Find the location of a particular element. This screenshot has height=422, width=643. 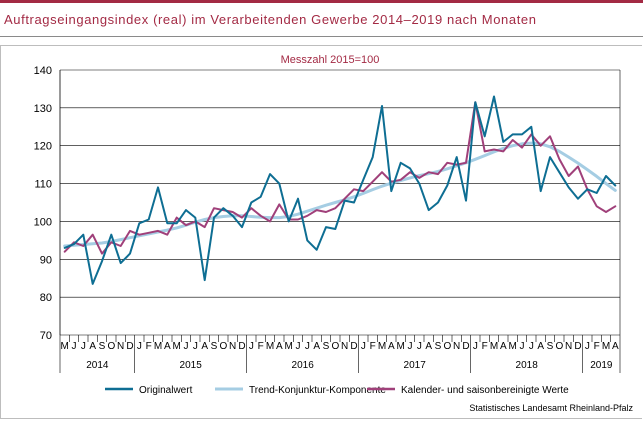

x-year-label: 2015 is located at coordinates (191, 365).